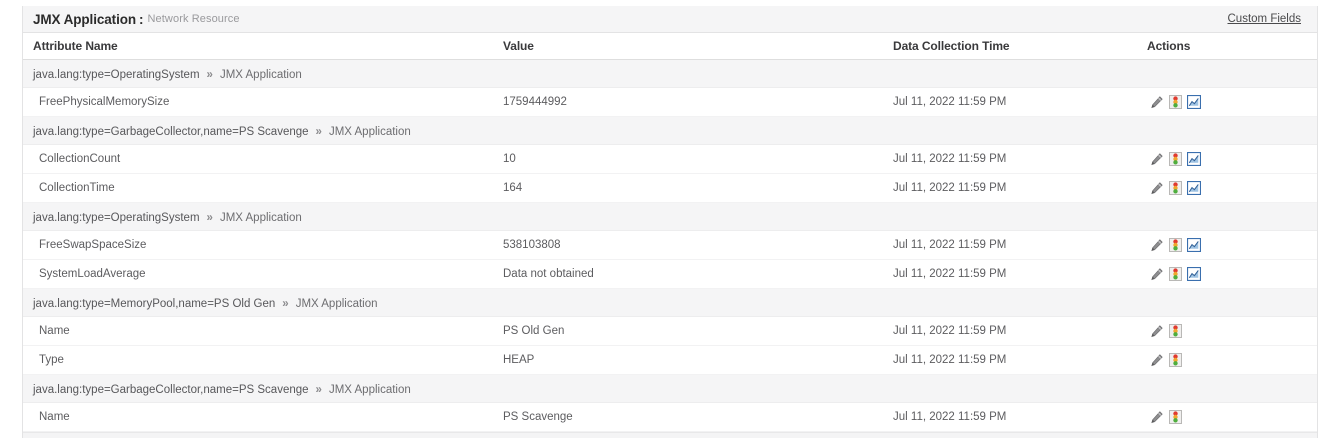 The image size is (1340, 438). What do you see at coordinates (688, 417) in the screenshot?
I see `cell-value: PS Scavenge` at bounding box center [688, 417].